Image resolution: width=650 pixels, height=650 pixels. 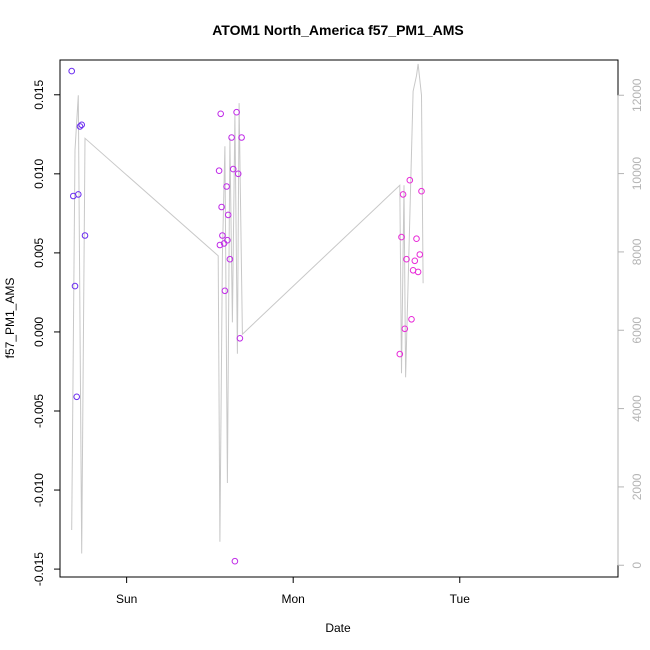 I want to click on y-axis-label: f57_PM1_AMS, so click(x=10, y=318).